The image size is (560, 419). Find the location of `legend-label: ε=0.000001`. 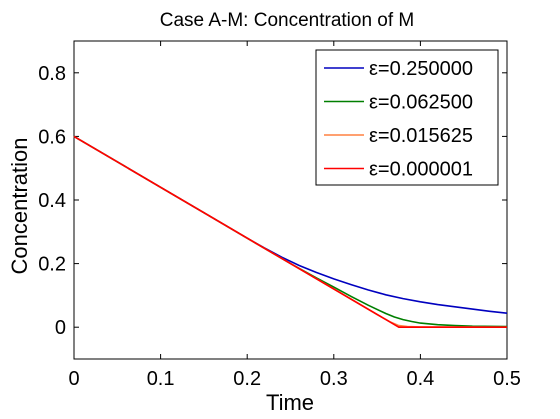

legend-label: ε=0.000001 is located at coordinates (421, 170).